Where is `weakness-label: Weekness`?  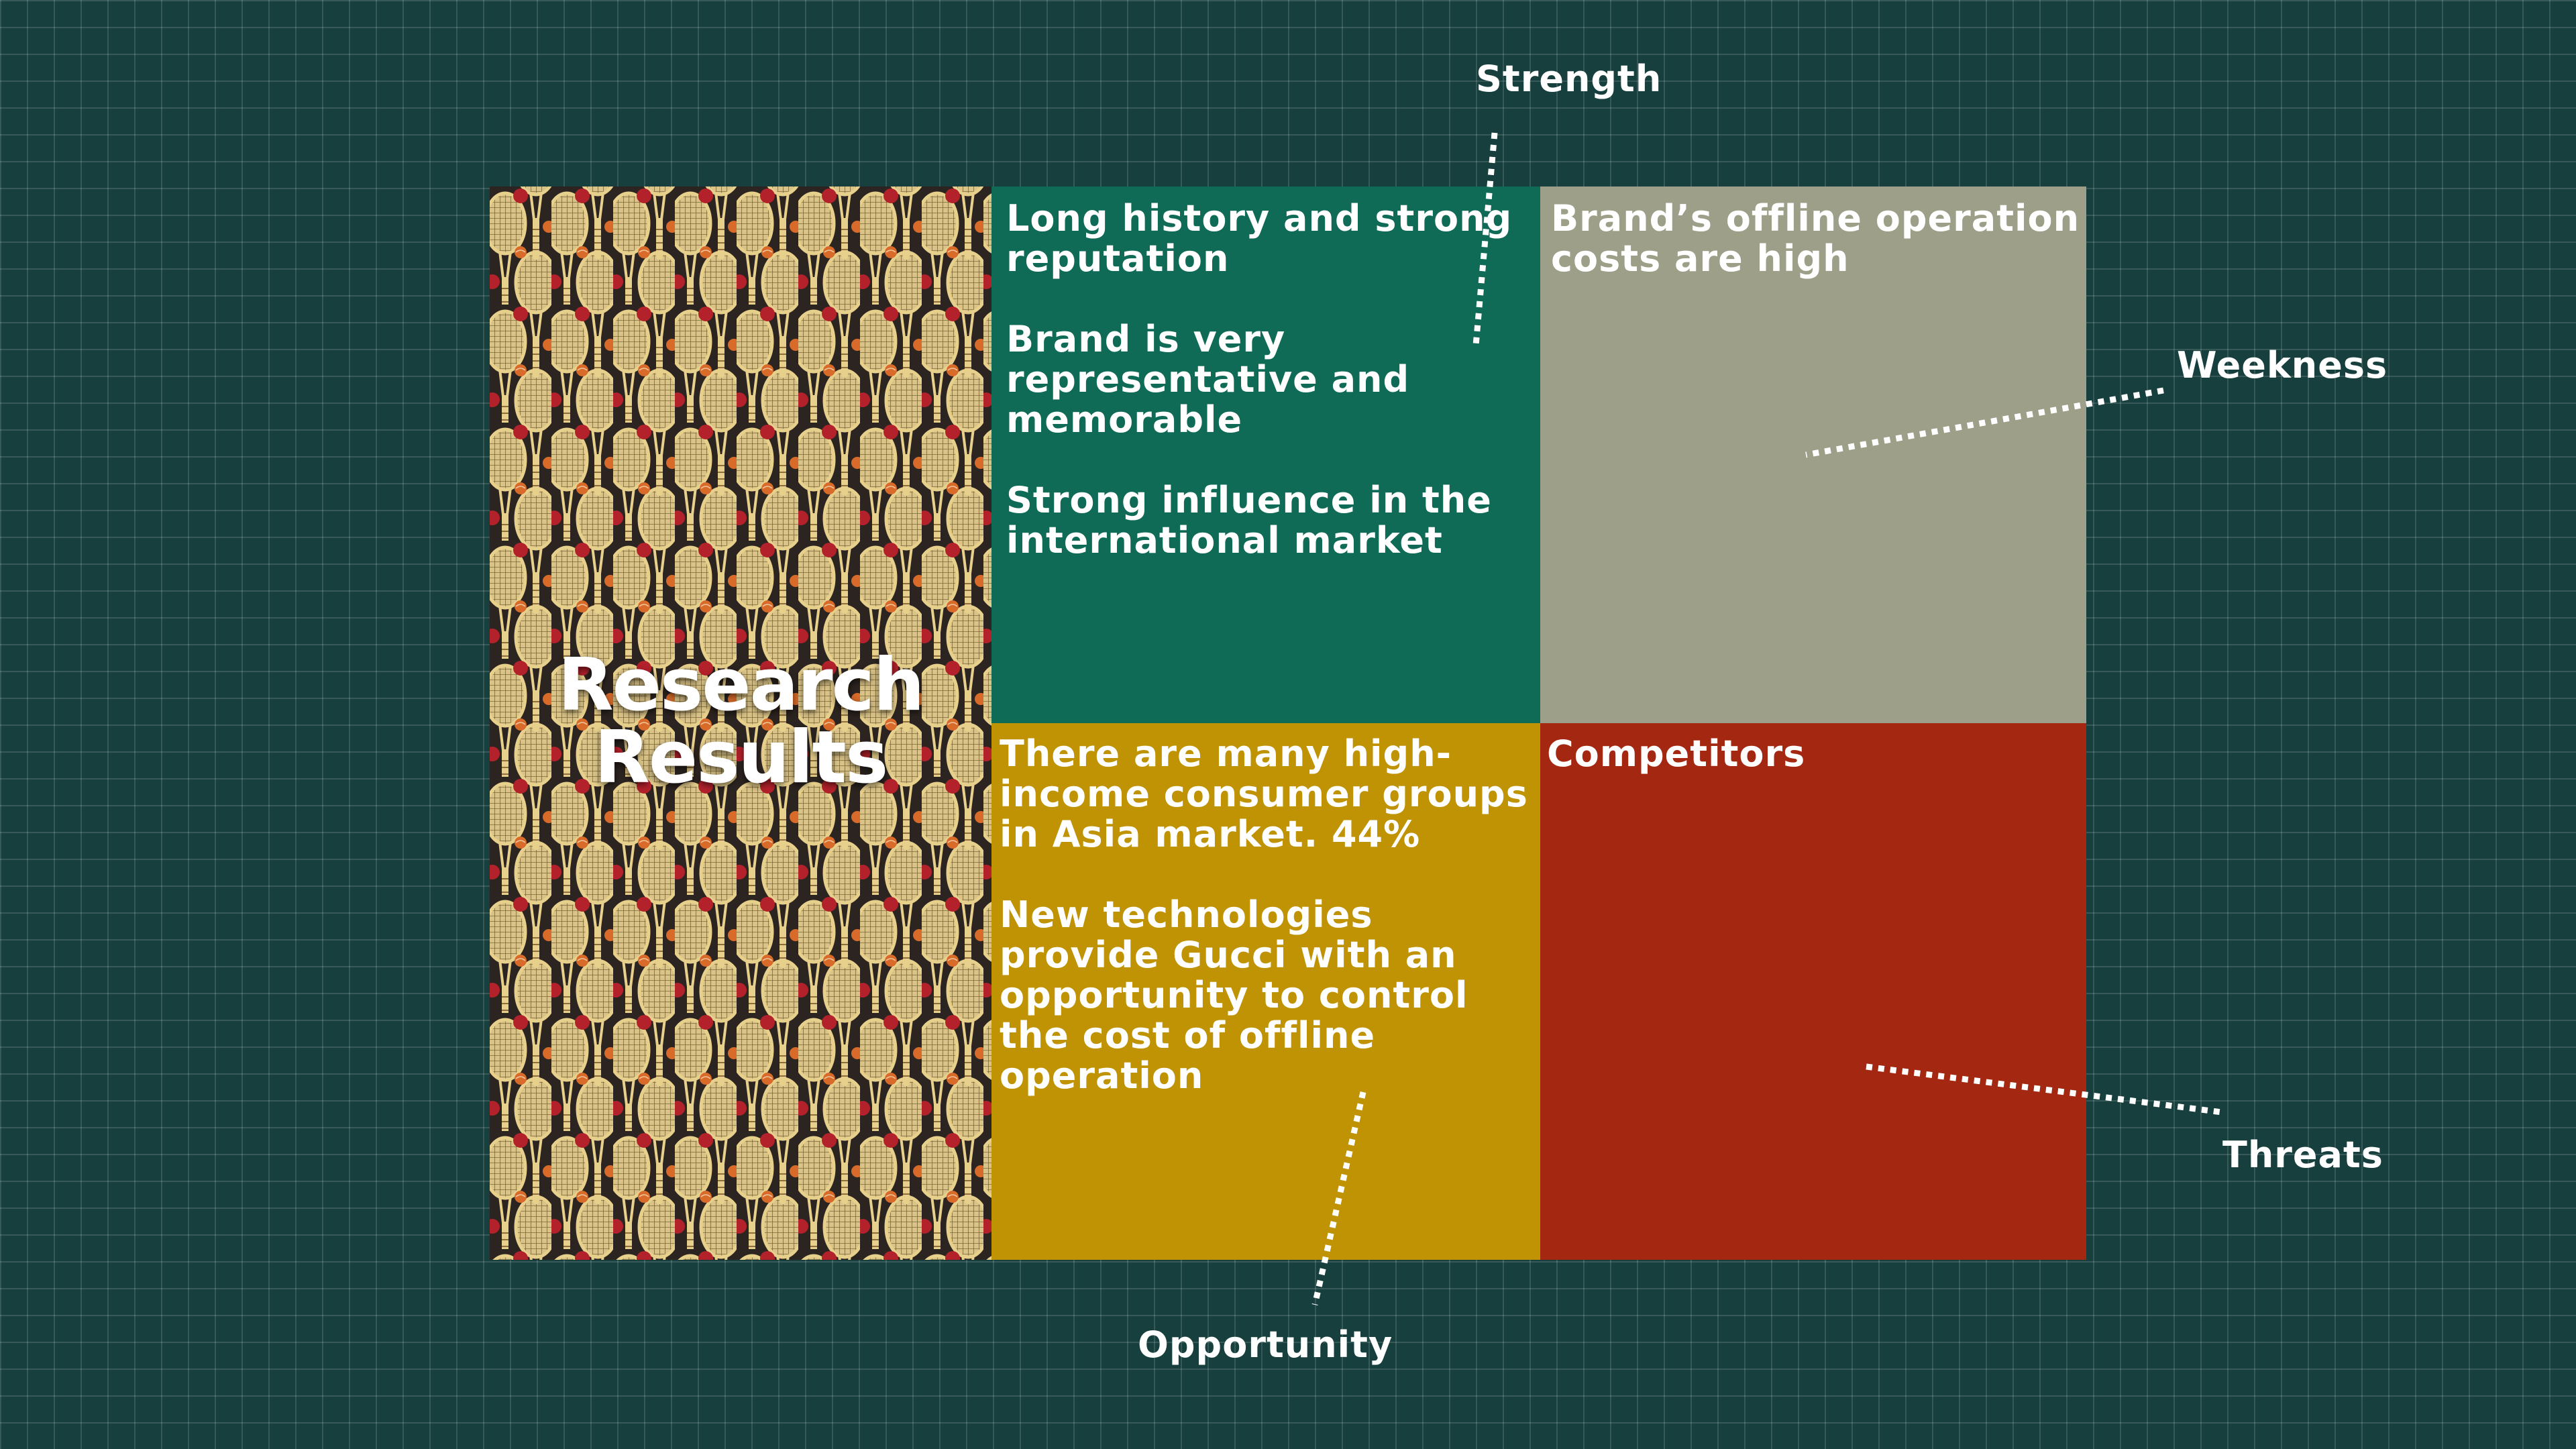 weakness-label: Weekness is located at coordinates (2282, 365).